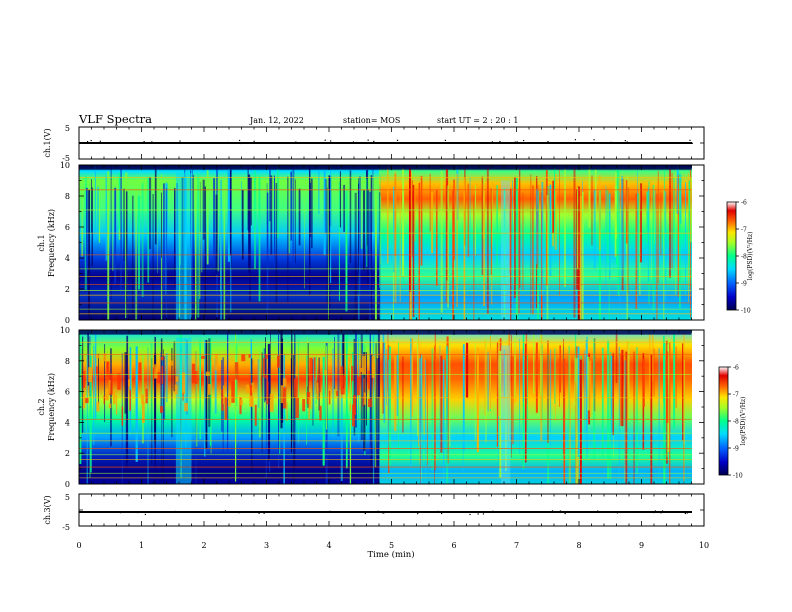  I want to click on emission-band, so click(385, 167).